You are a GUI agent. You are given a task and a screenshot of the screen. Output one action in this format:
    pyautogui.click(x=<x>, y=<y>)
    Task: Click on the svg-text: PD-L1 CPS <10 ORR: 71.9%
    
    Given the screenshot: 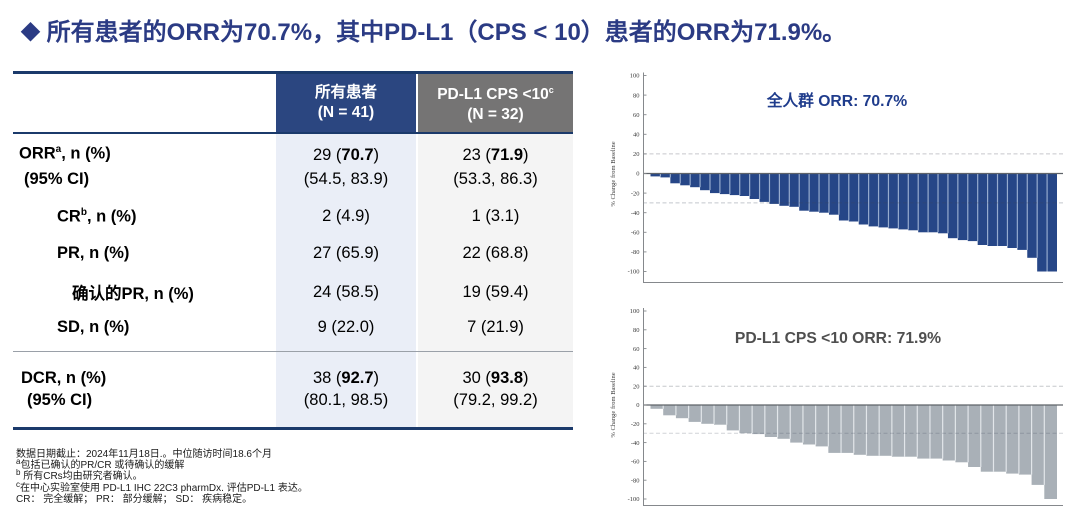 What is the action you would take?
    pyautogui.click(x=838, y=338)
    